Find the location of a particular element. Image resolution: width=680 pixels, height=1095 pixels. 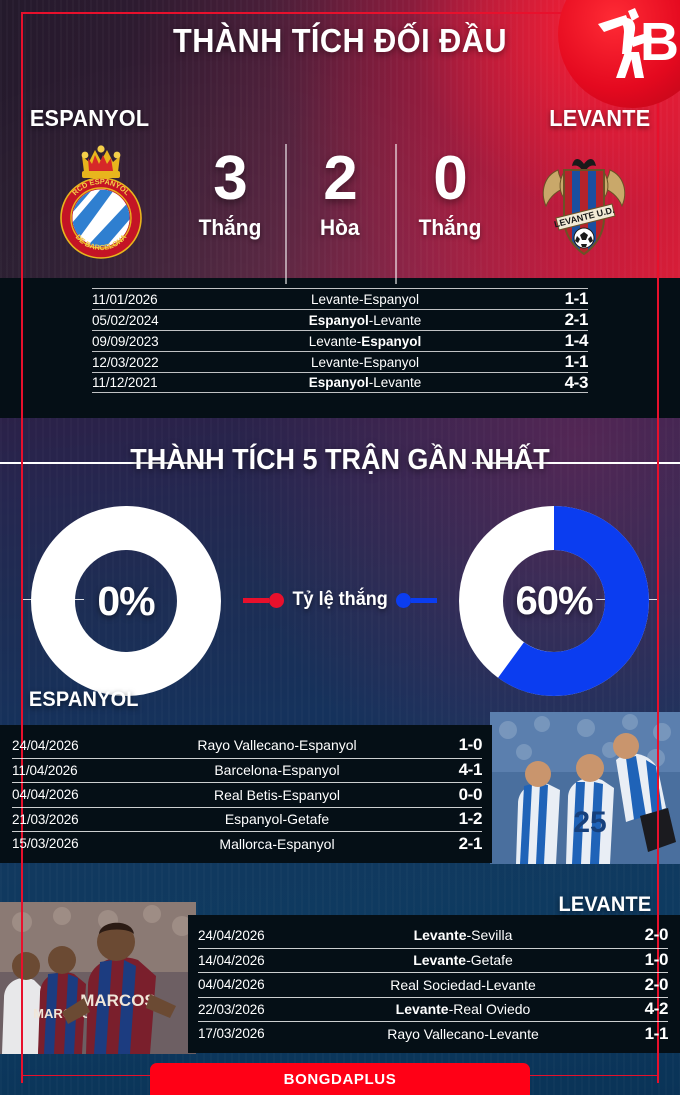

away-win-rate-donut-icon is located at coordinates (554, 601).